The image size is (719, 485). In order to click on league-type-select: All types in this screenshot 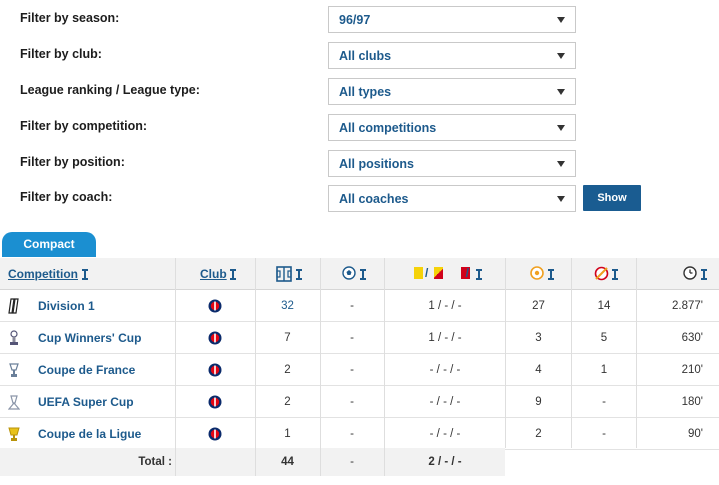, I will do `click(452, 91)`.